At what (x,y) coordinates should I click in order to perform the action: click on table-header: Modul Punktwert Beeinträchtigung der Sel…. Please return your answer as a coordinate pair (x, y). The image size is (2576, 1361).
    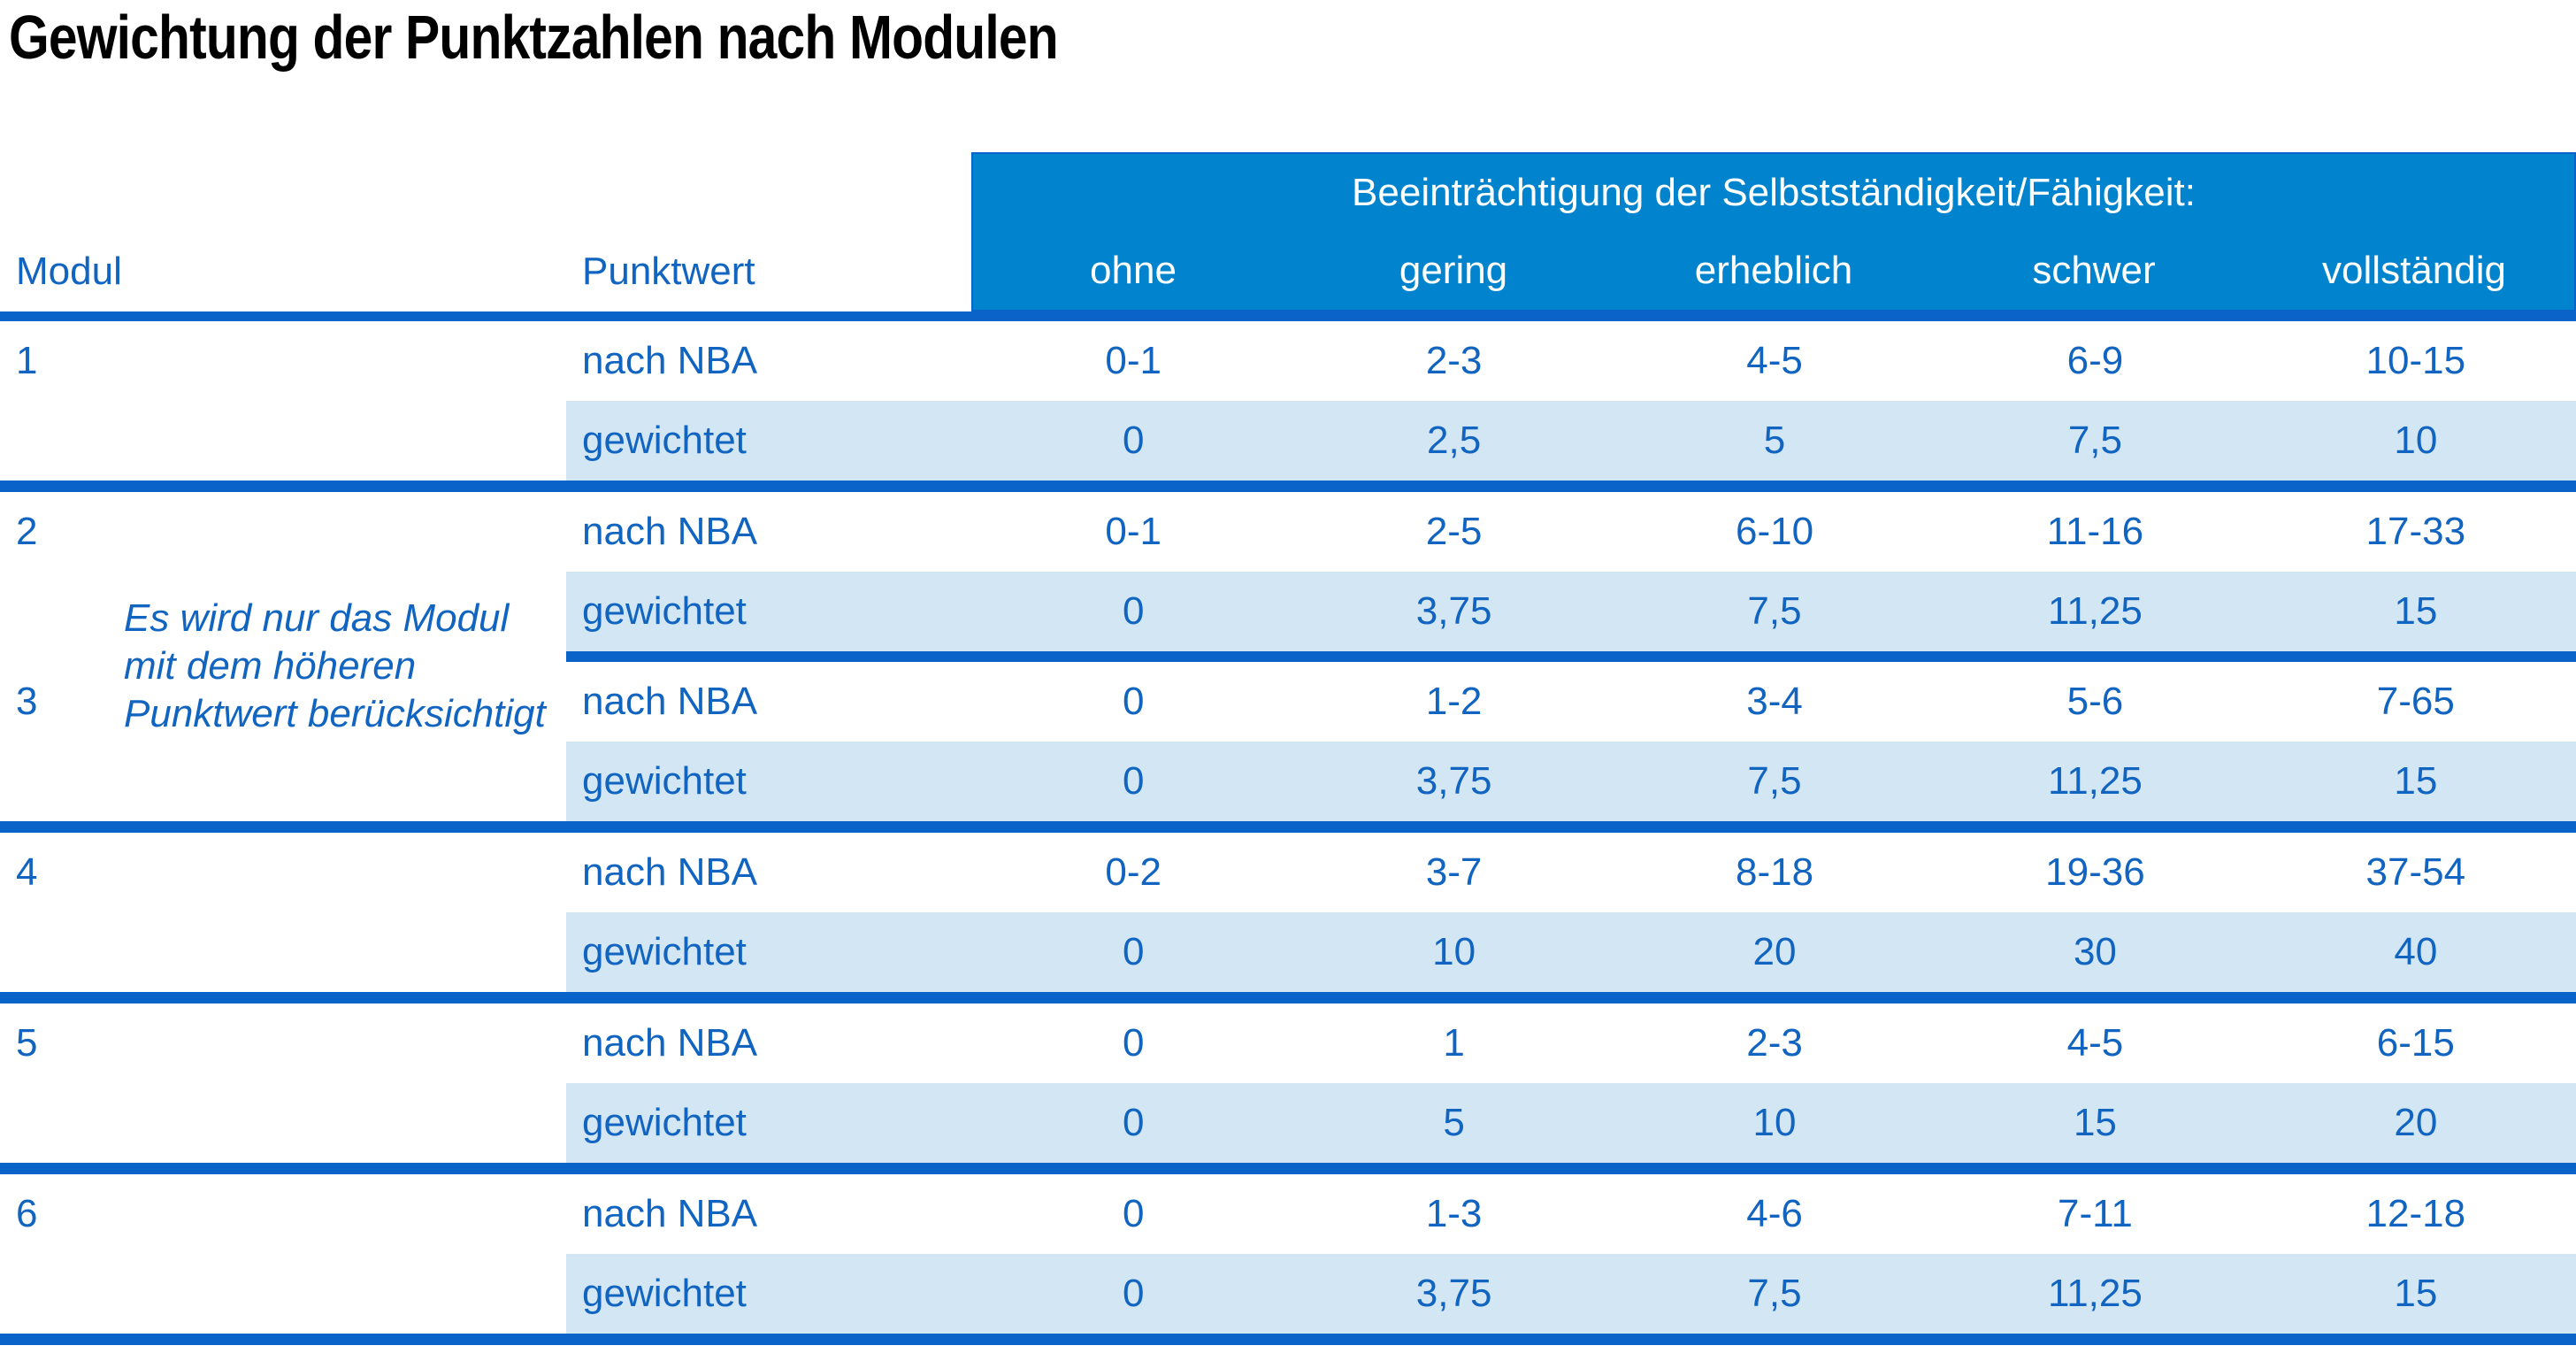
    Looking at the image, I should click on (1288, 231).